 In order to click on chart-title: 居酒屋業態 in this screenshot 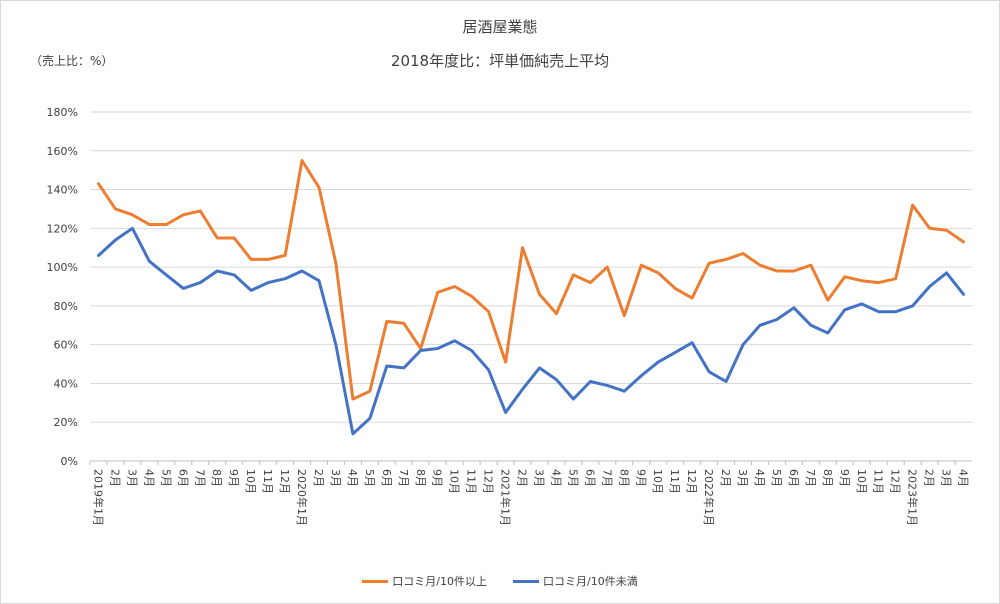, I will do `click(500, 27)`.